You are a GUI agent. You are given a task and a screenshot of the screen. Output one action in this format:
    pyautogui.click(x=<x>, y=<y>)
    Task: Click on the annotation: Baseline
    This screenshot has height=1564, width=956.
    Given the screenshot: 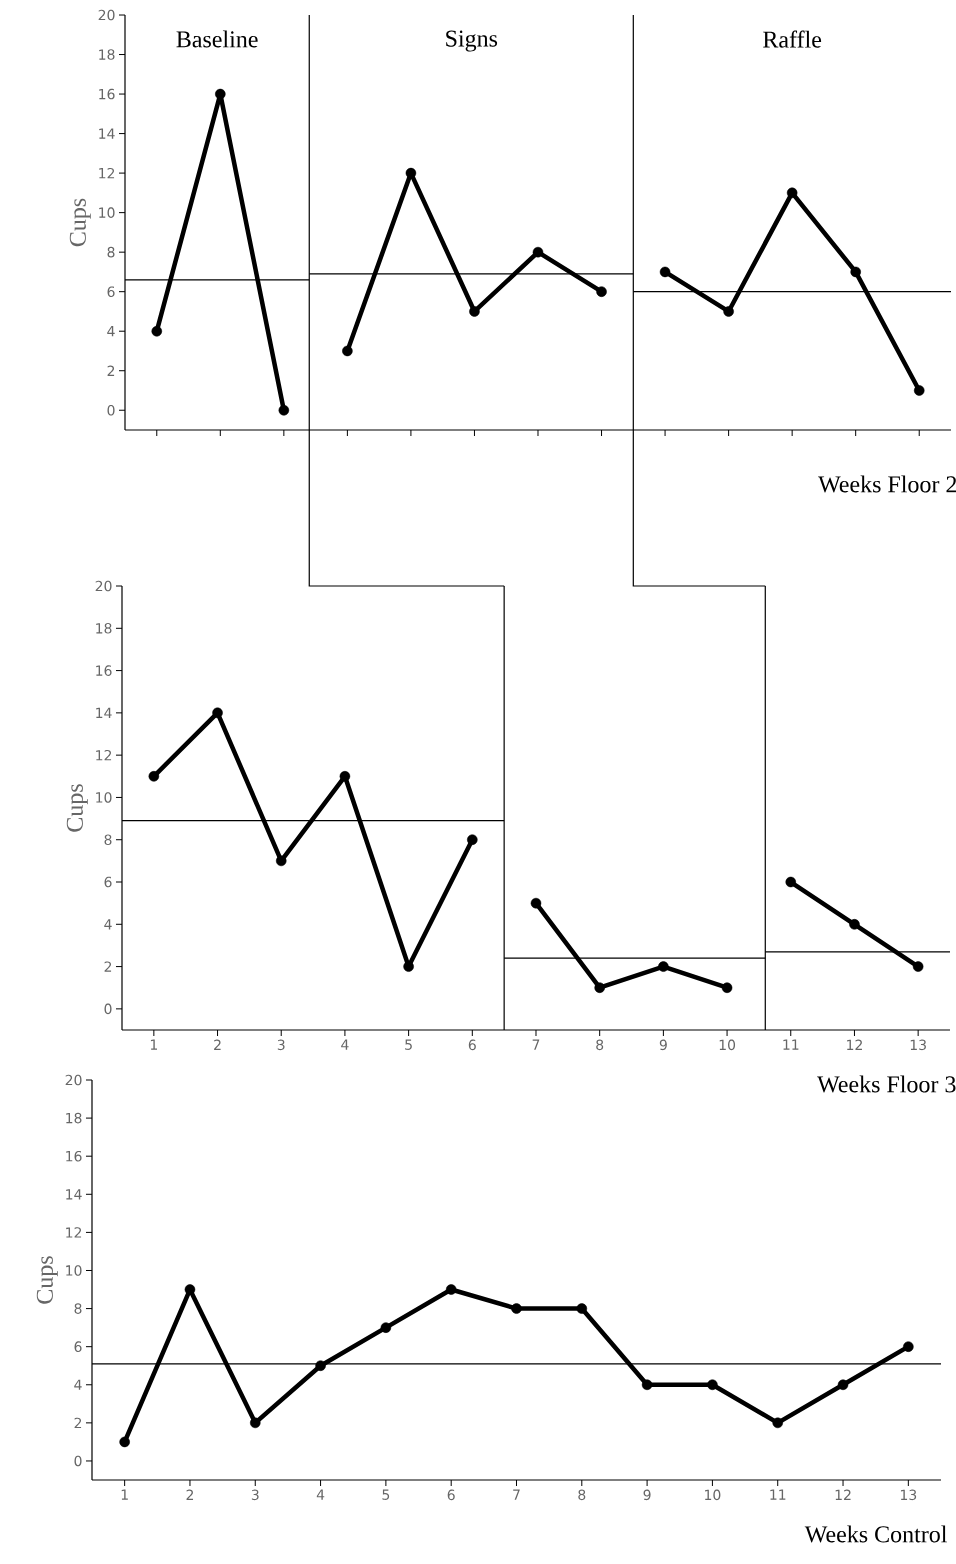 What is the action you would take?
    pyautogui.click(x=217, y=39)
    